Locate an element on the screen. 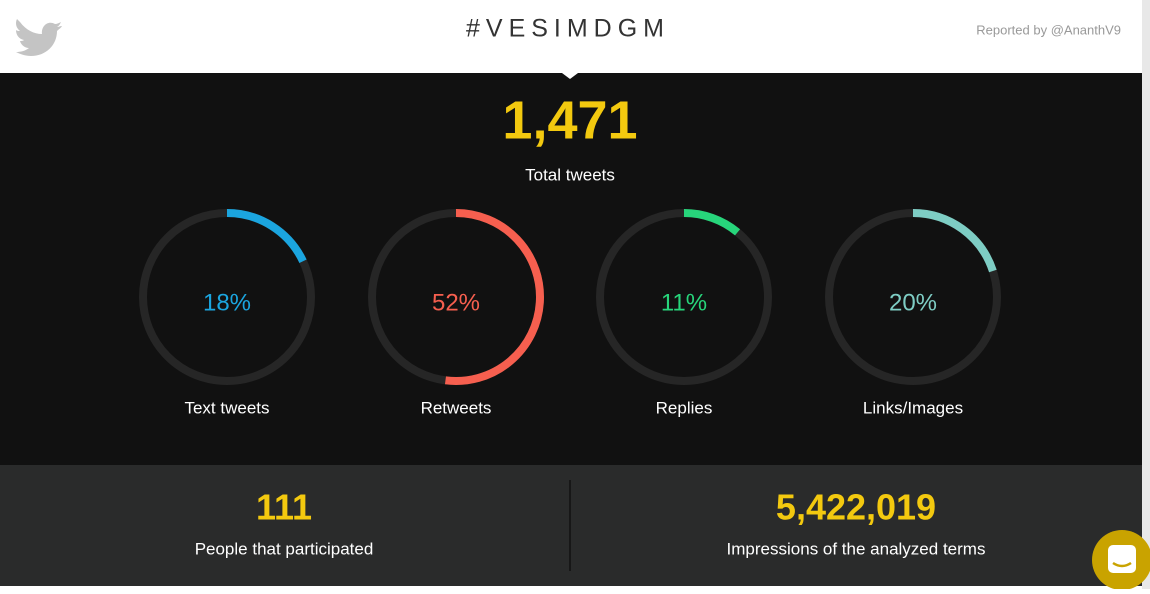  stat-label: People that participated is located at coordinates (284, 548).